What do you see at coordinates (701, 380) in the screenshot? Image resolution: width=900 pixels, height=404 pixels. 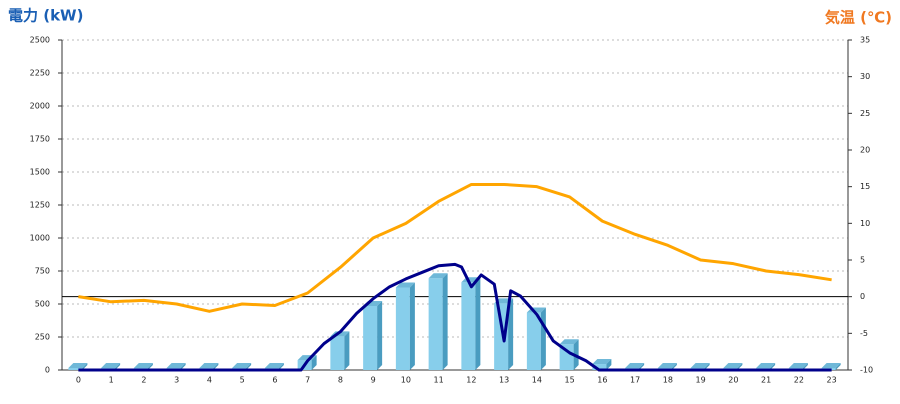 I see `x-tick-label: 19` at bounding box center [701, 380].